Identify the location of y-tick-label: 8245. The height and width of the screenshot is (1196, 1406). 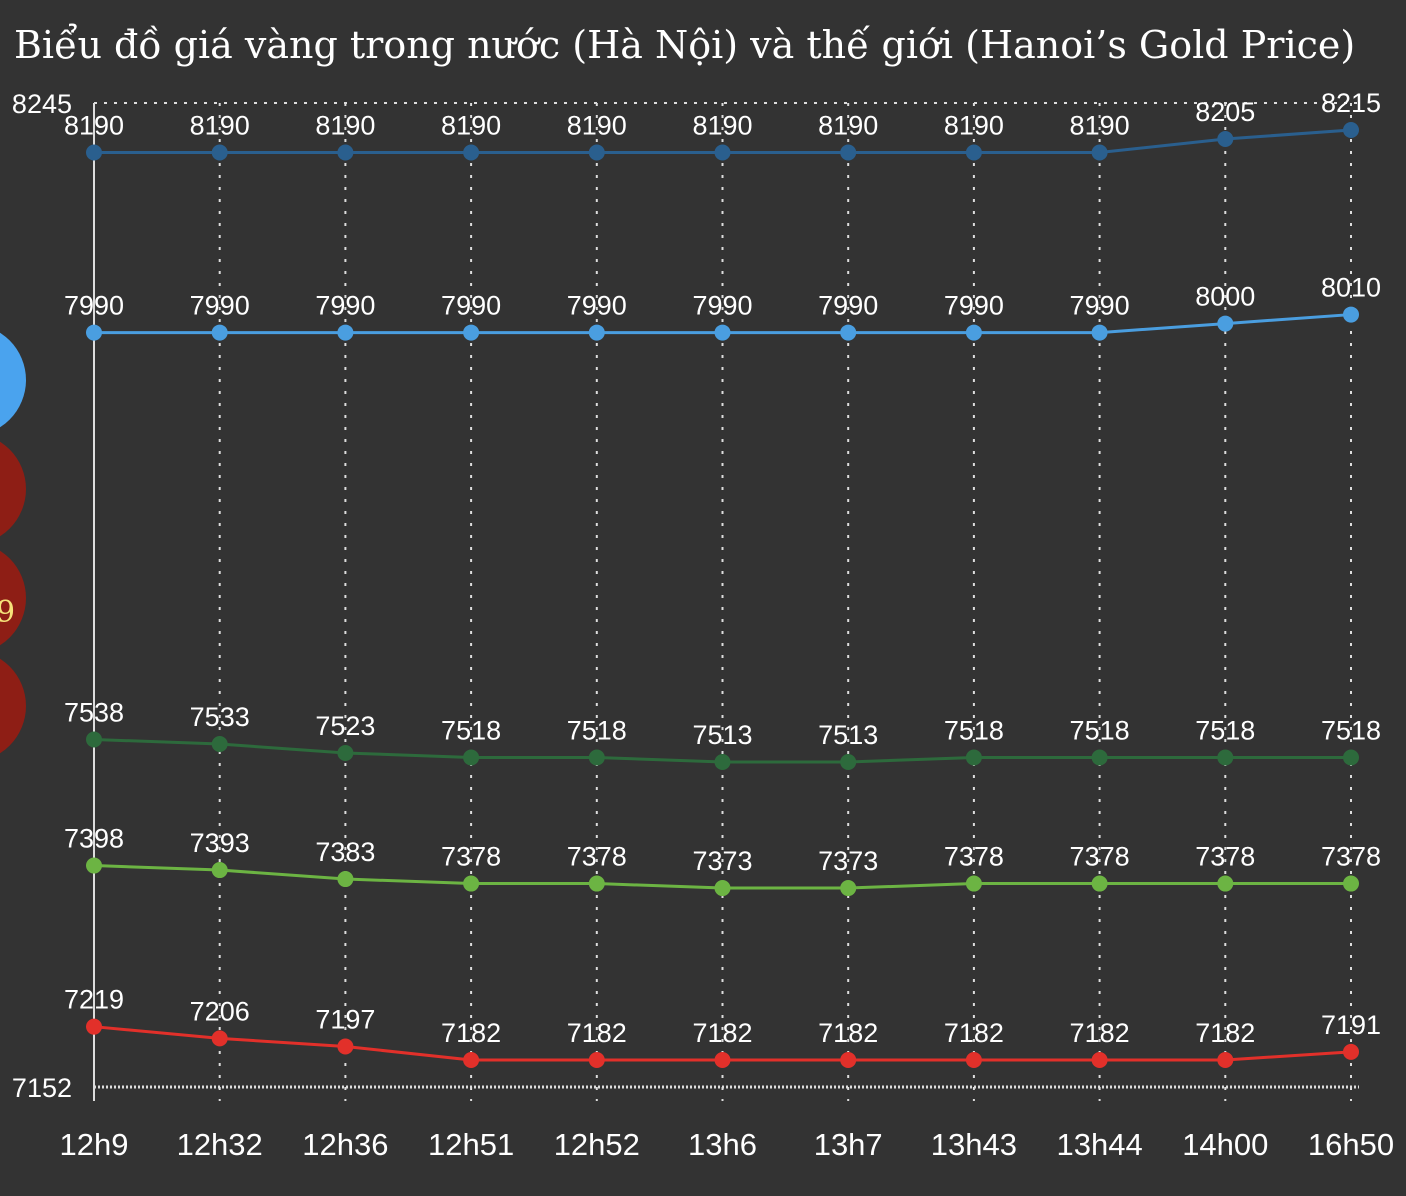
(42, 104).